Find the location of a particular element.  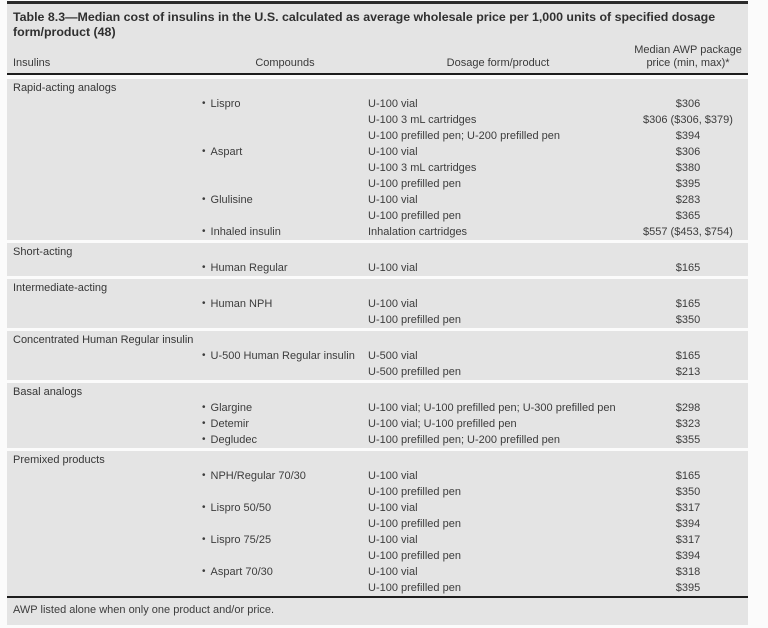

table-row: • Lispro 75/25 U-100 vial $317 is located at coordinates (377, 540).